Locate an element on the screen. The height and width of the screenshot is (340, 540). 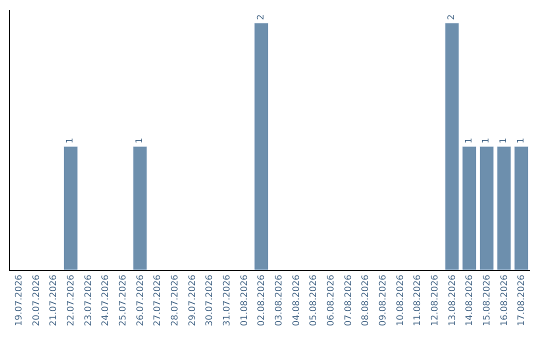
x-tick-label: 09.08.2026 is located at coordinates (383, 300).